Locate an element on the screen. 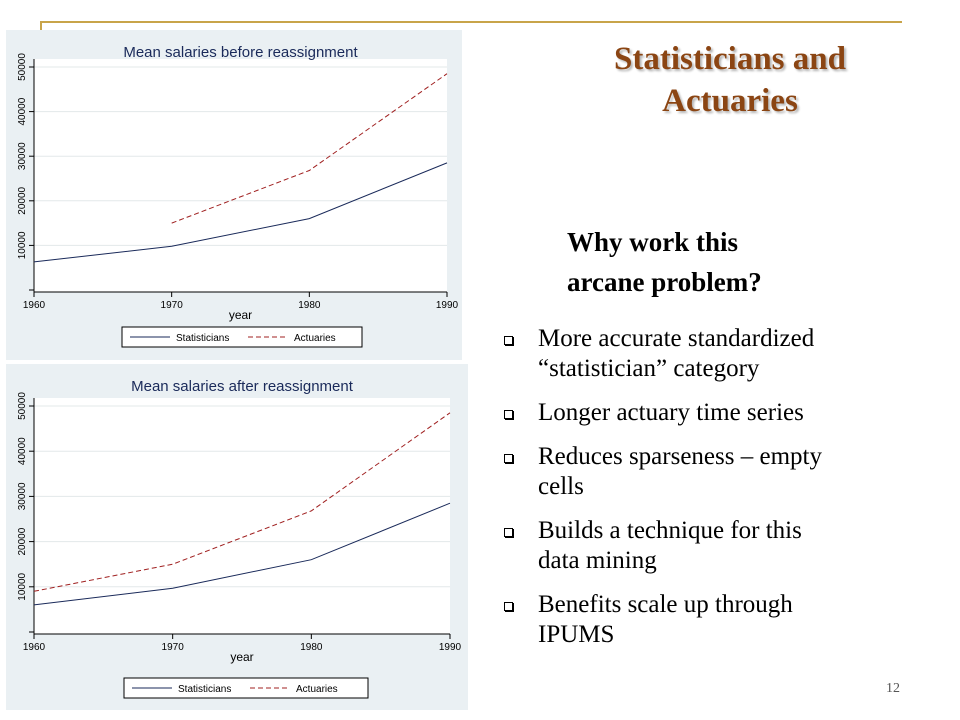 Image resolution: width=960 pixels, height=720 pixels. question-line1: Why work this is located at coordinates (653, 242).